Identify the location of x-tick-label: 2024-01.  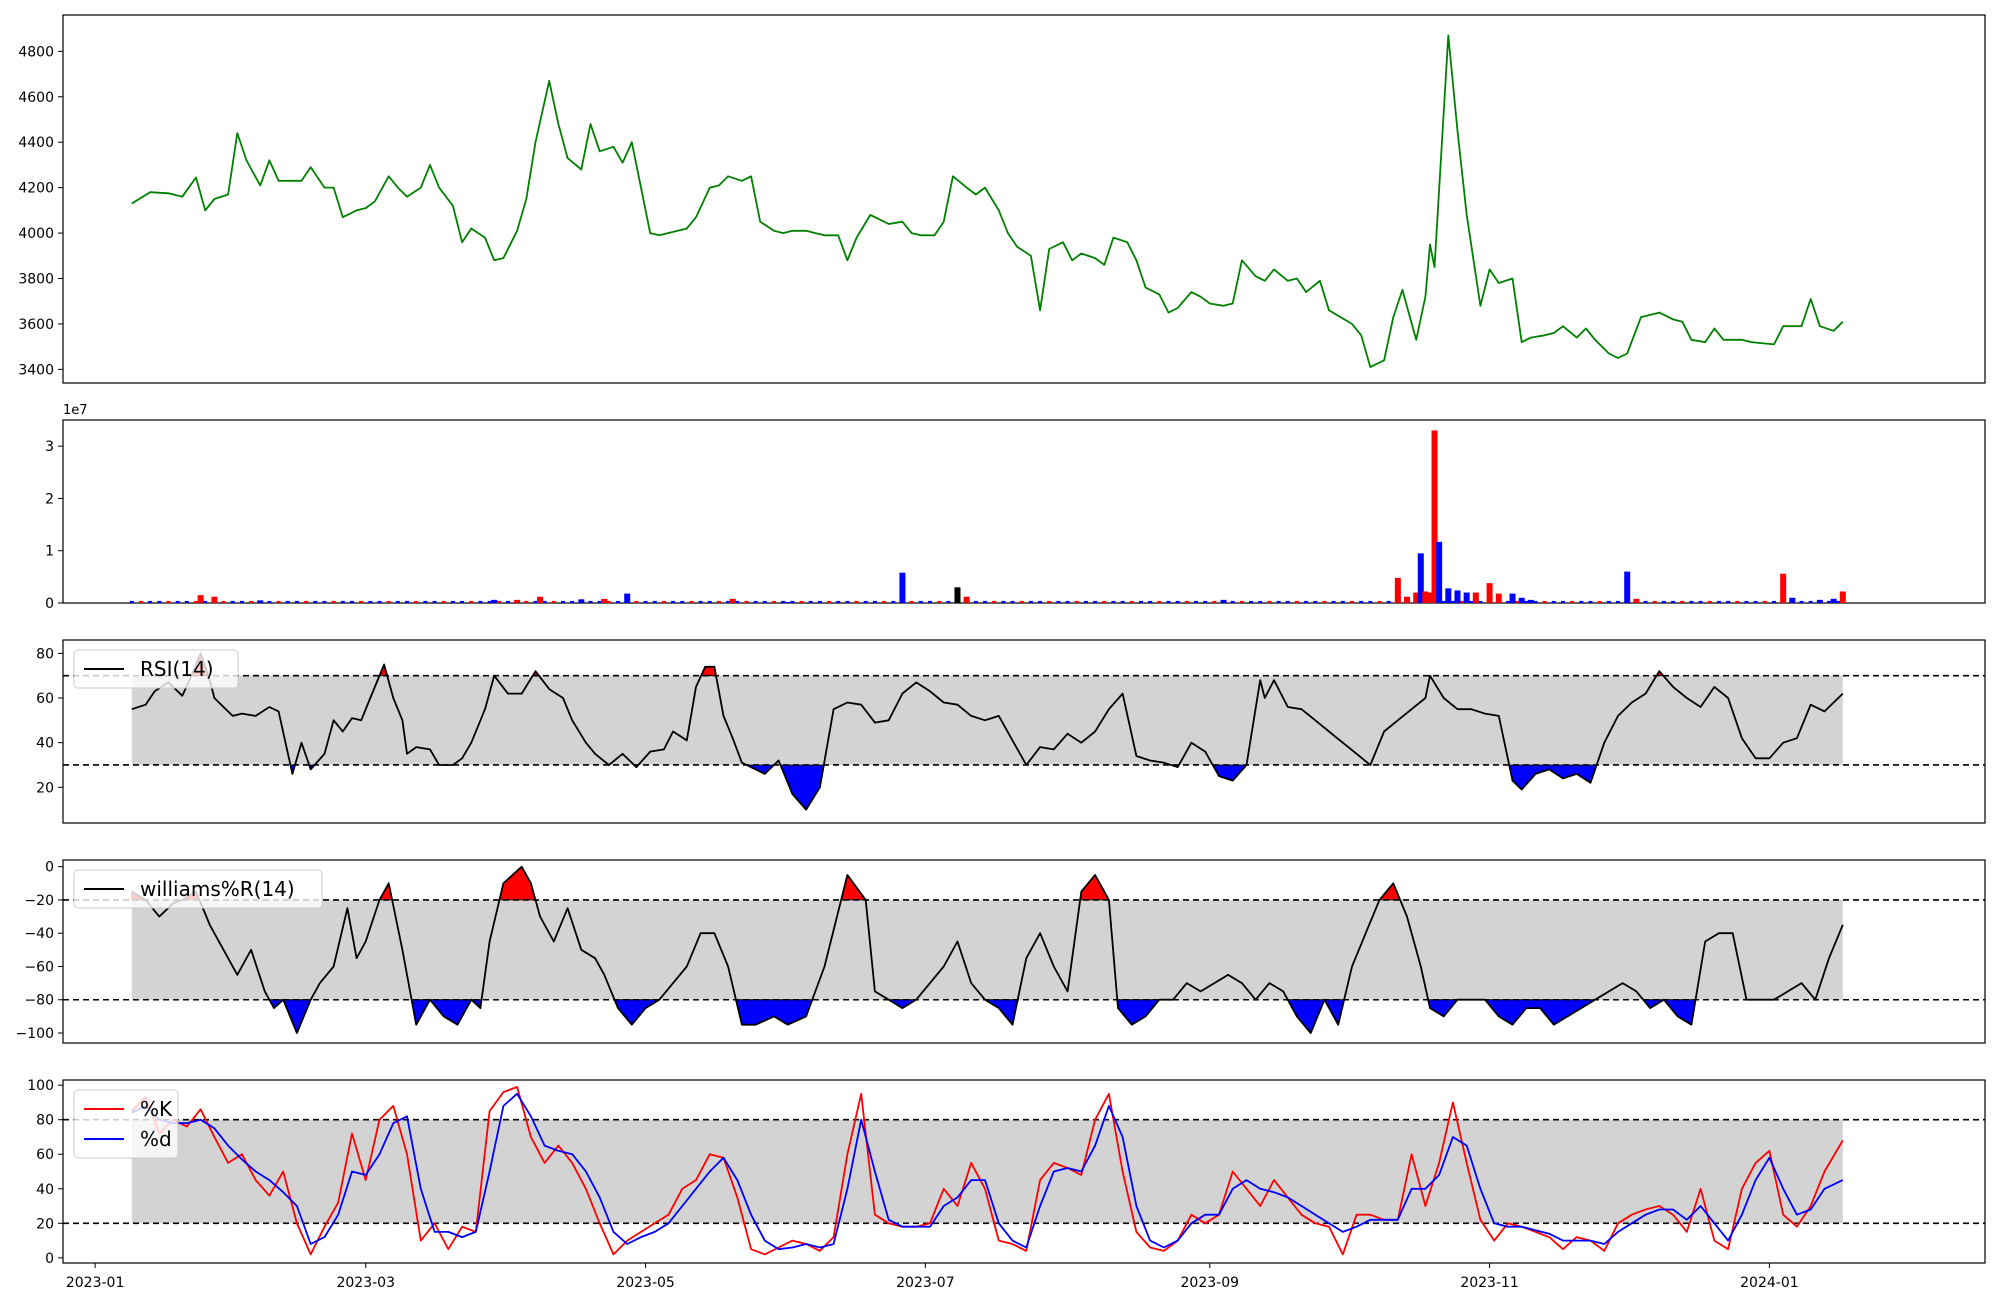
(1769, 1283).